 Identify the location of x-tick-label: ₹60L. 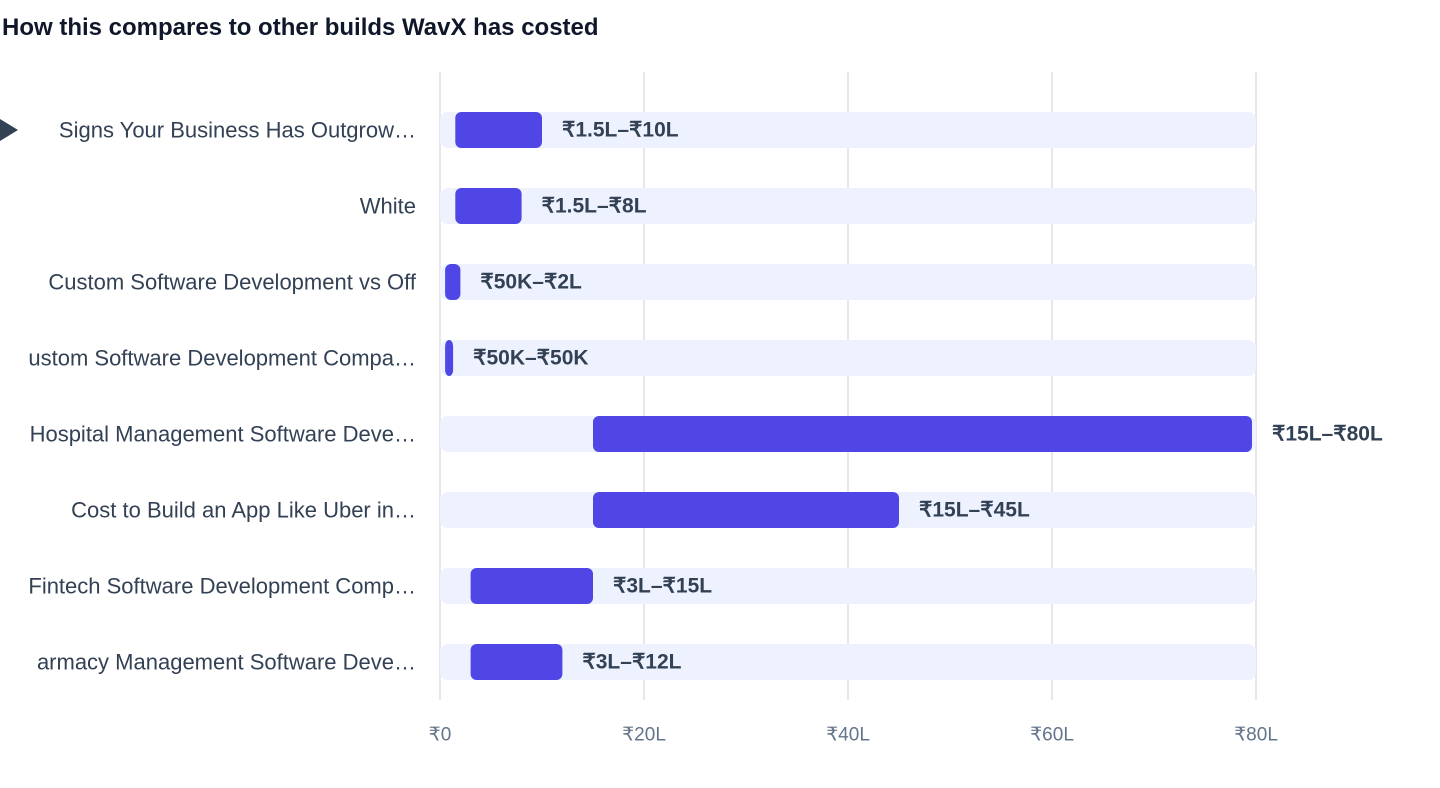
(1052, 735).